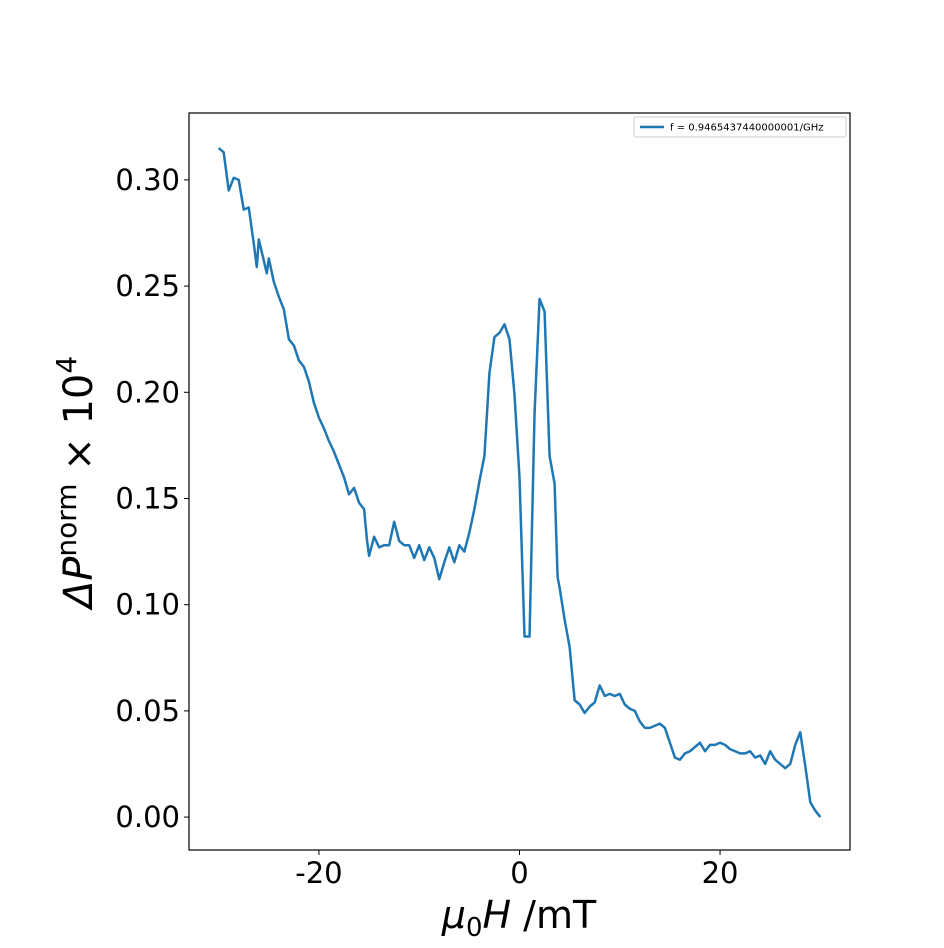  I want to click on y-axis-label: ΔPnorm × 104, so click(76, 483).